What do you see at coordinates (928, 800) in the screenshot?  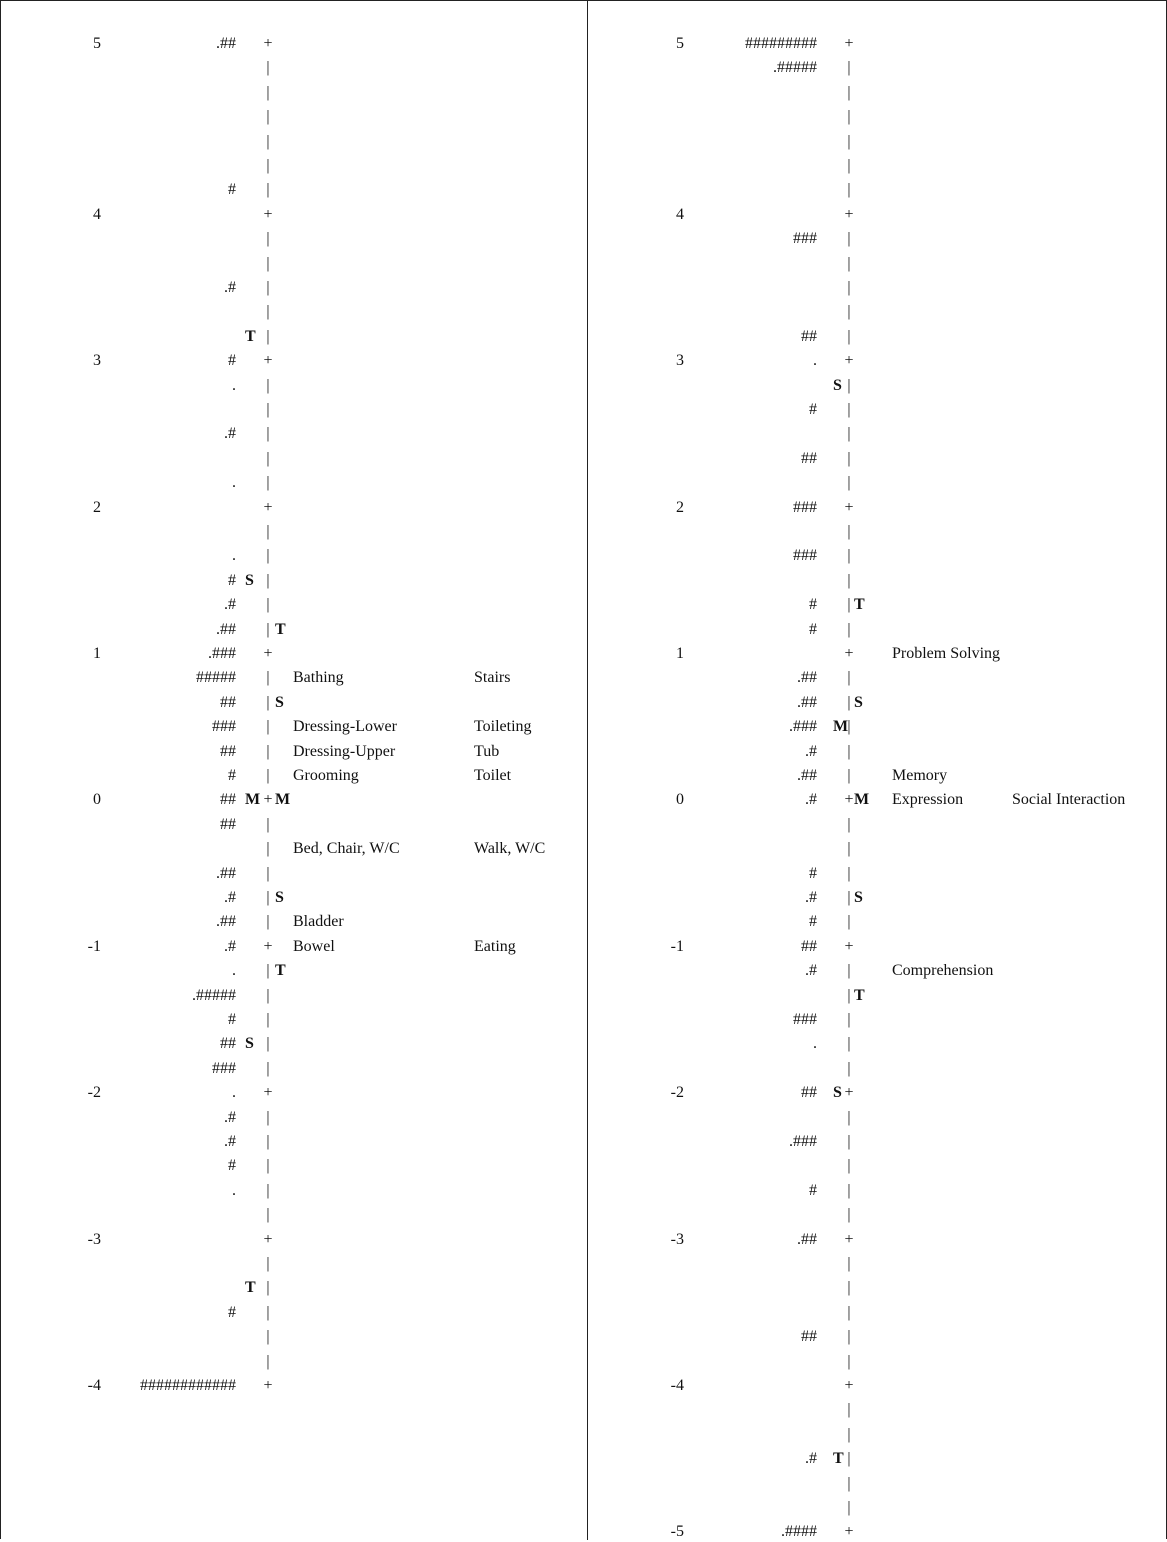 I see `item-label: Expression` at bounding box center [928, 800].